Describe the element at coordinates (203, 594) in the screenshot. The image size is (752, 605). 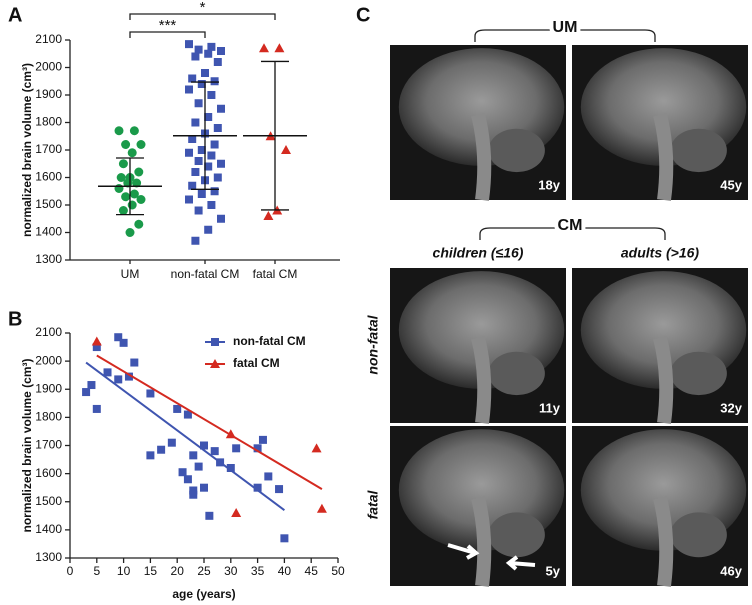
I see `x-axis-title: age (years)` at that location.